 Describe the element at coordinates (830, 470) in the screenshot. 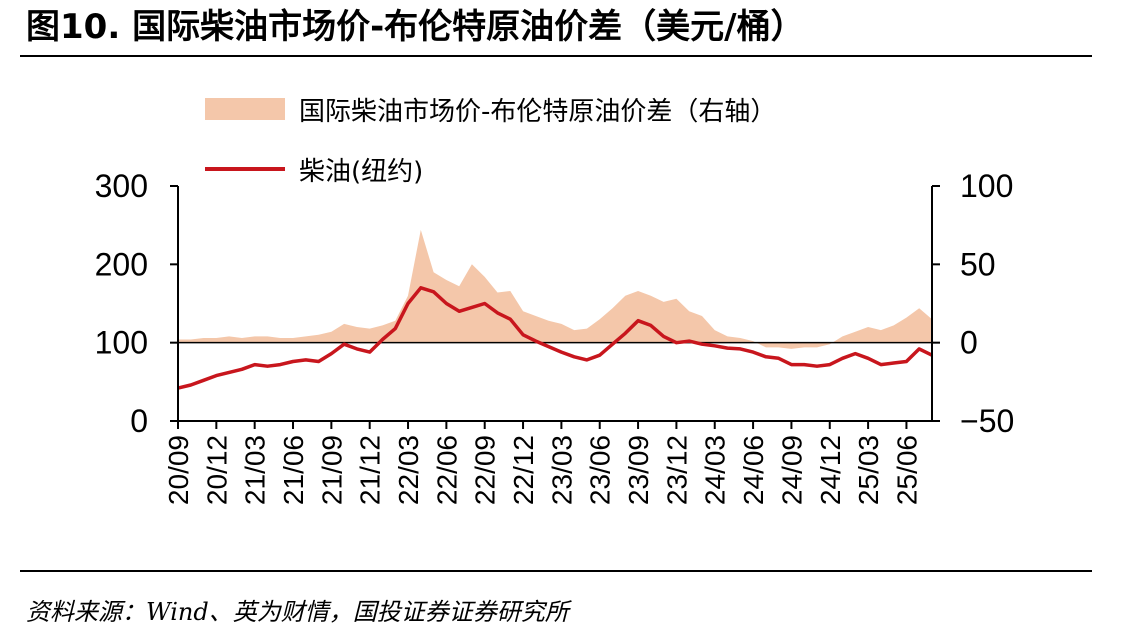

I see `x-tick-label: 24/12` at that location.